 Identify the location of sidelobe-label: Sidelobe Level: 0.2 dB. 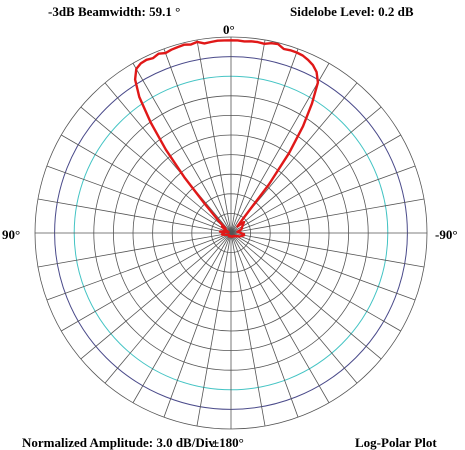
(352, 11).